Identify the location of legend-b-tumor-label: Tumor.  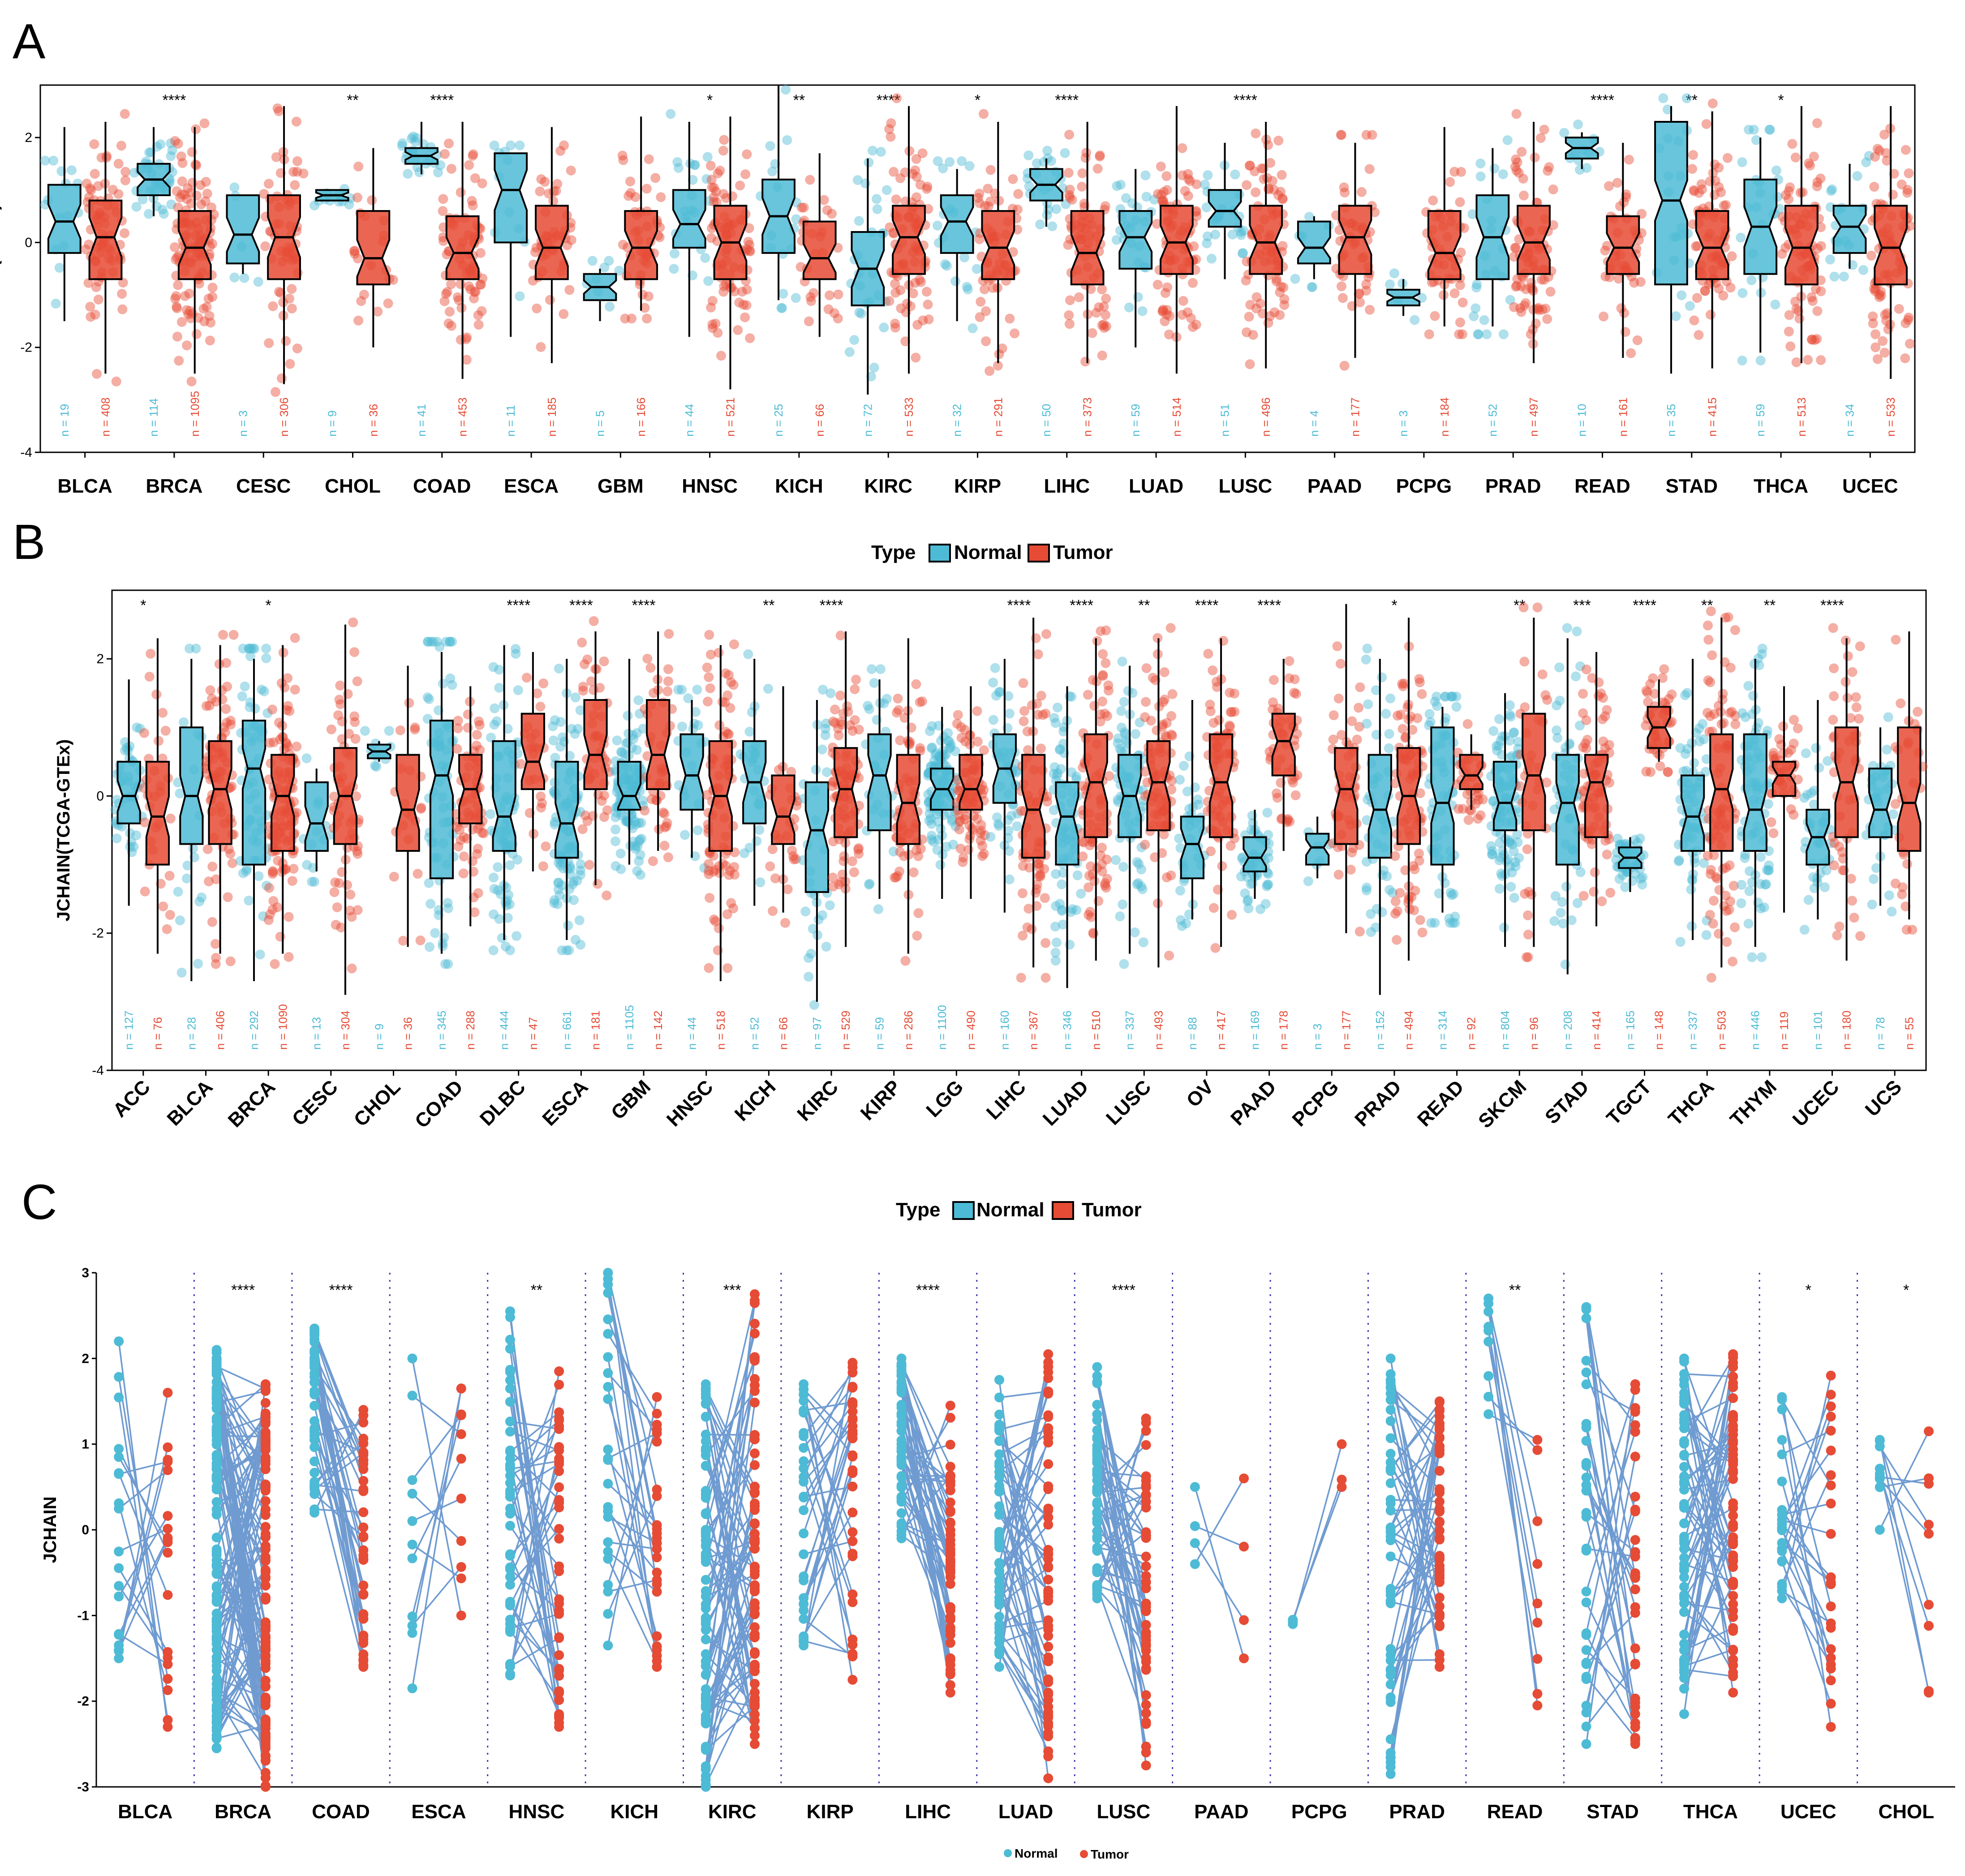
(1083, 552).